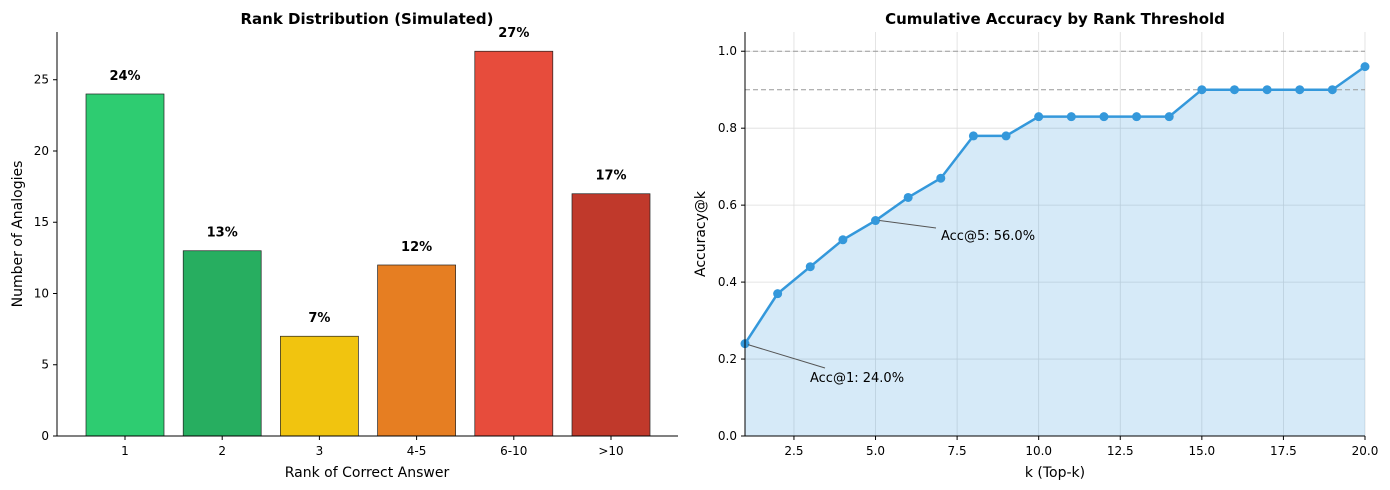 The image size is (1390, 490). Describe the element at coordinates (727, 205) in the screenshot. I see `y-tick-label: 0.6` at that location.